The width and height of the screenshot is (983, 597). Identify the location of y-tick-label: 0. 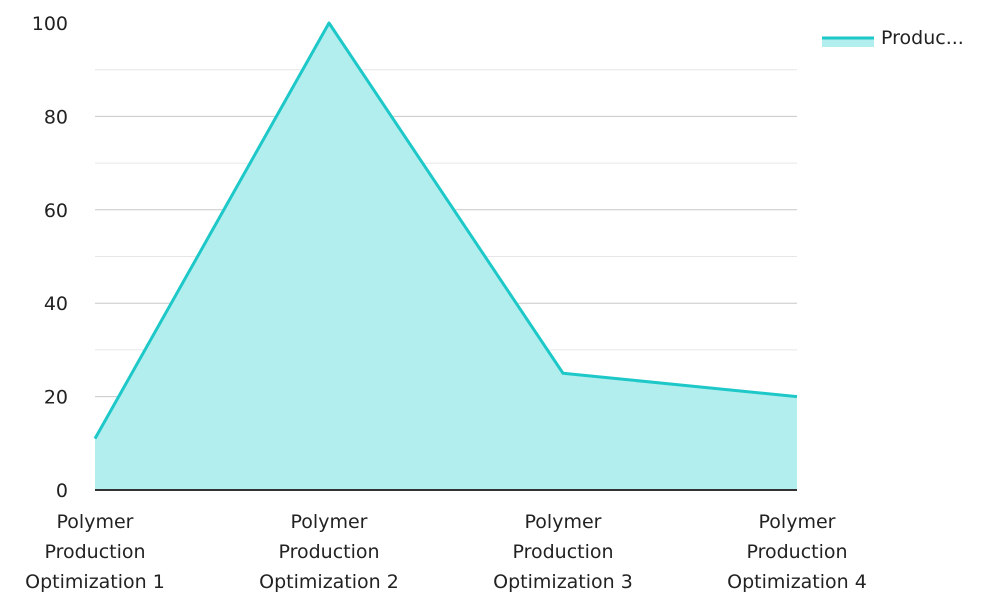
(62, 491).